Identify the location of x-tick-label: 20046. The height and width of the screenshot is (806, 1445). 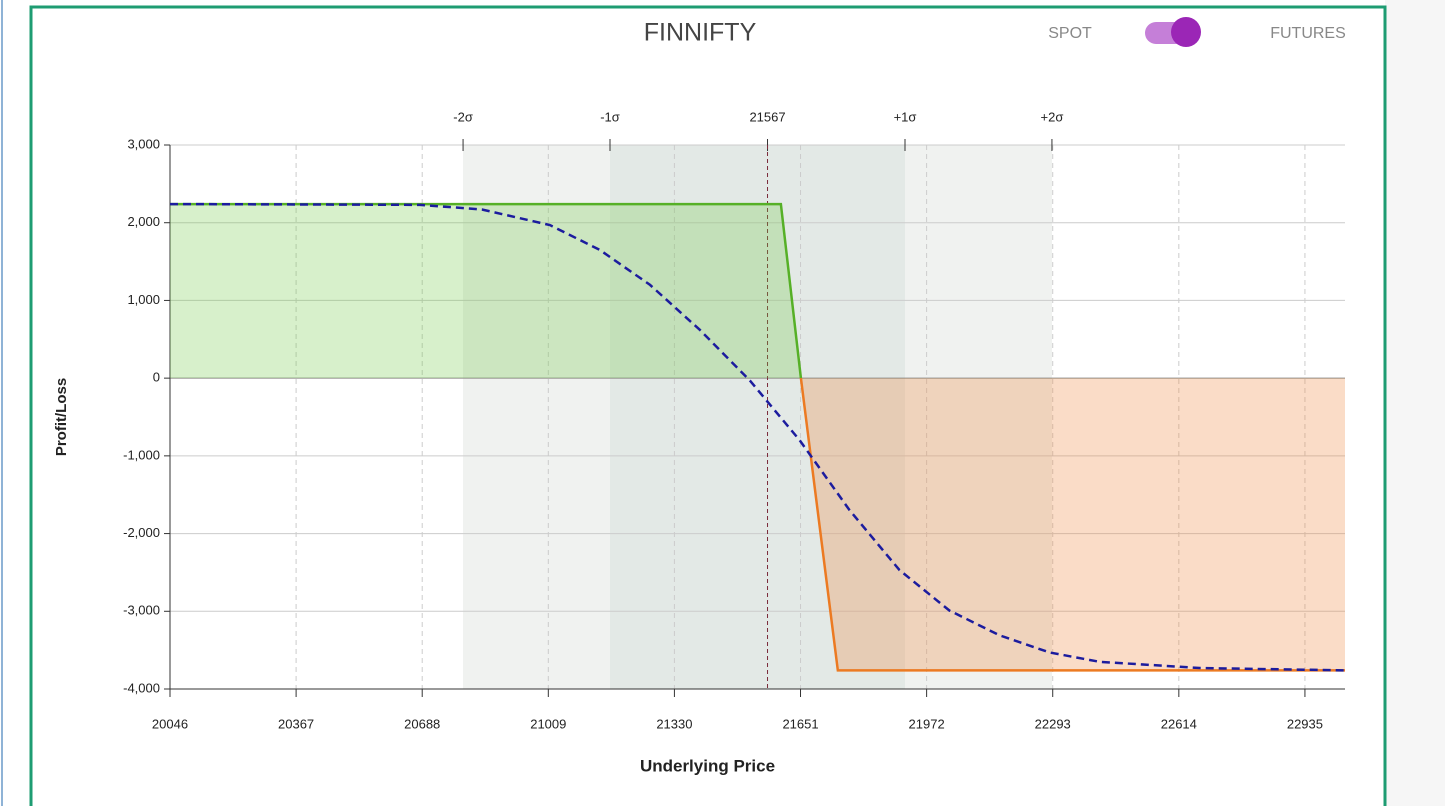
(170, 723).